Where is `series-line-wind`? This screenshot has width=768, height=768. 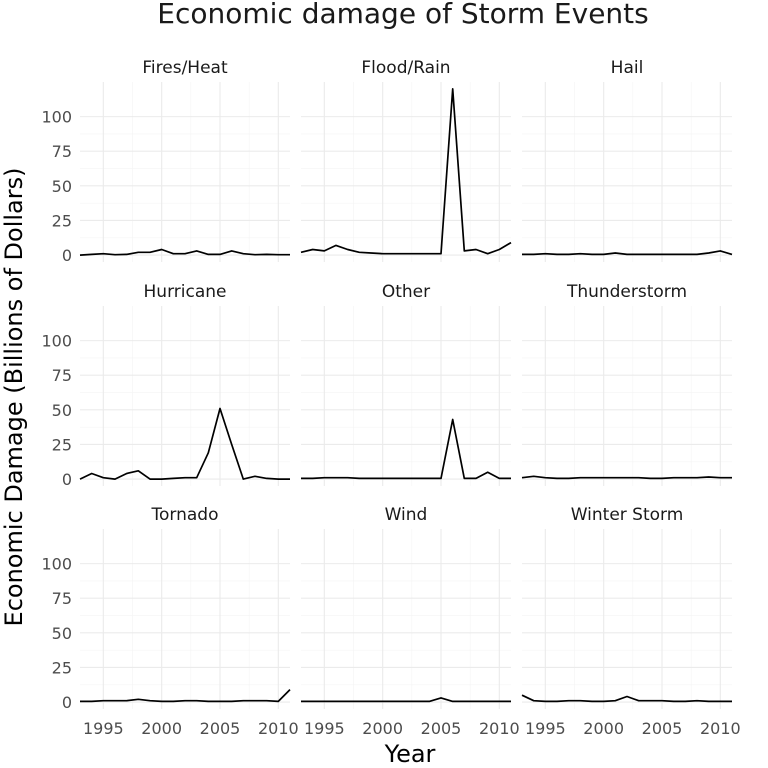
series-line-wind is located at coordinates (406, 700).